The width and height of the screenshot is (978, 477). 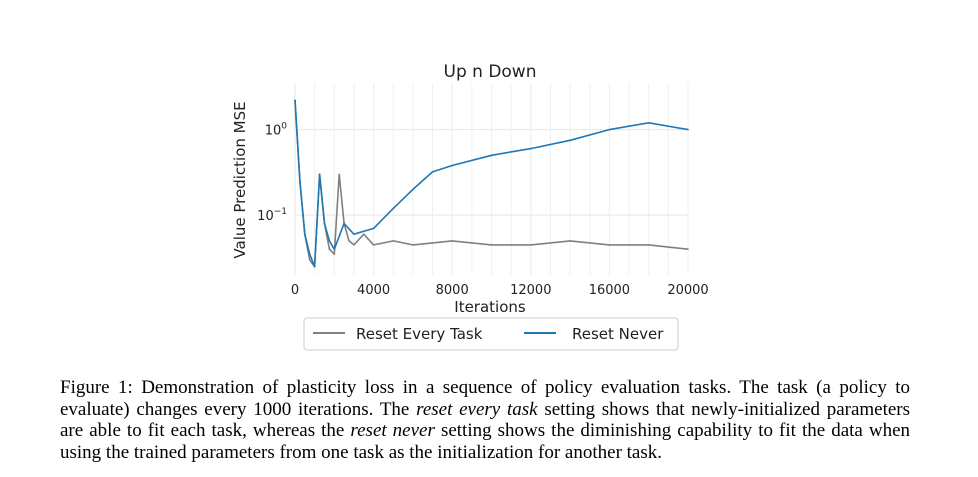 I want to click on x-tick-label: 4000, so click(x=373, y=290).